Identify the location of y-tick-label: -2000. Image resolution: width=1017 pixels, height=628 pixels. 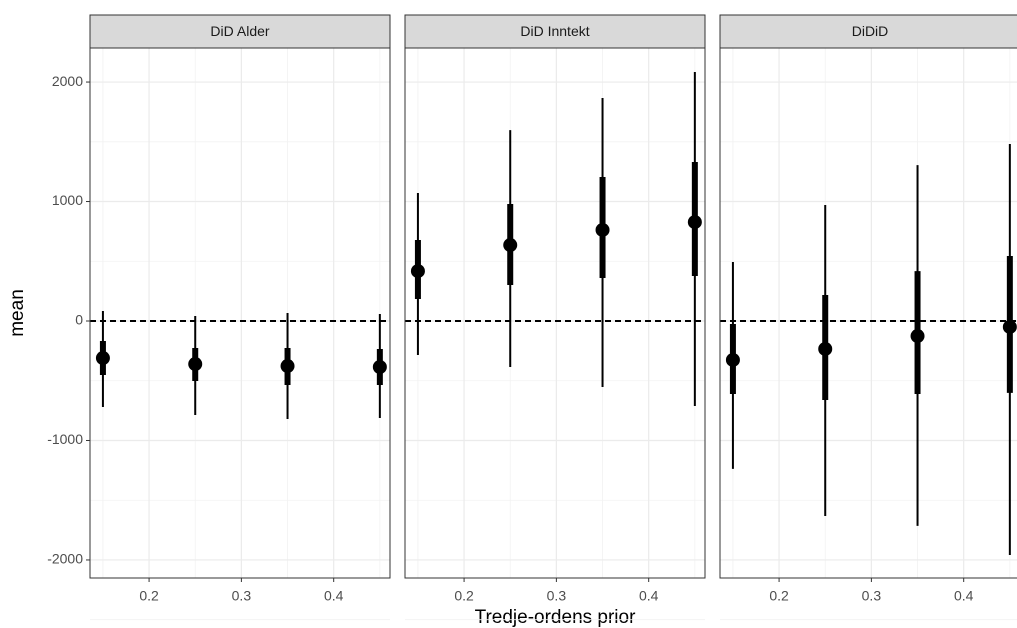
(65, 559).